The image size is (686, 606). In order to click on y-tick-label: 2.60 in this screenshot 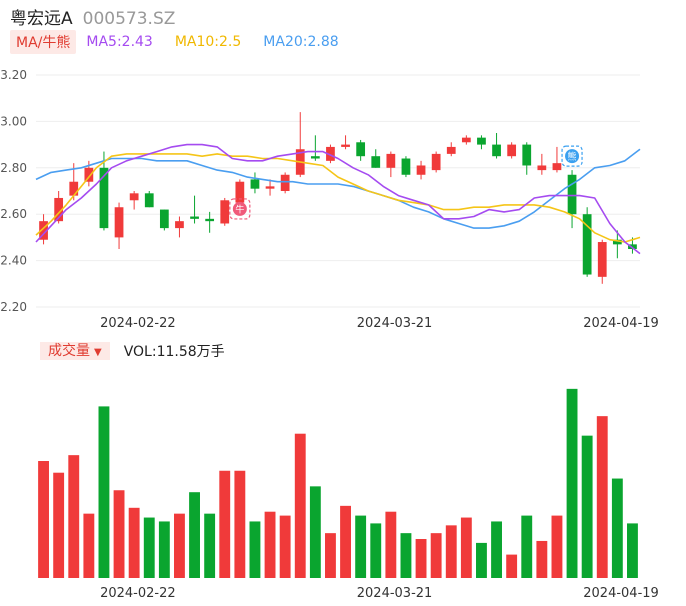, I will do `click(13, 214)`.